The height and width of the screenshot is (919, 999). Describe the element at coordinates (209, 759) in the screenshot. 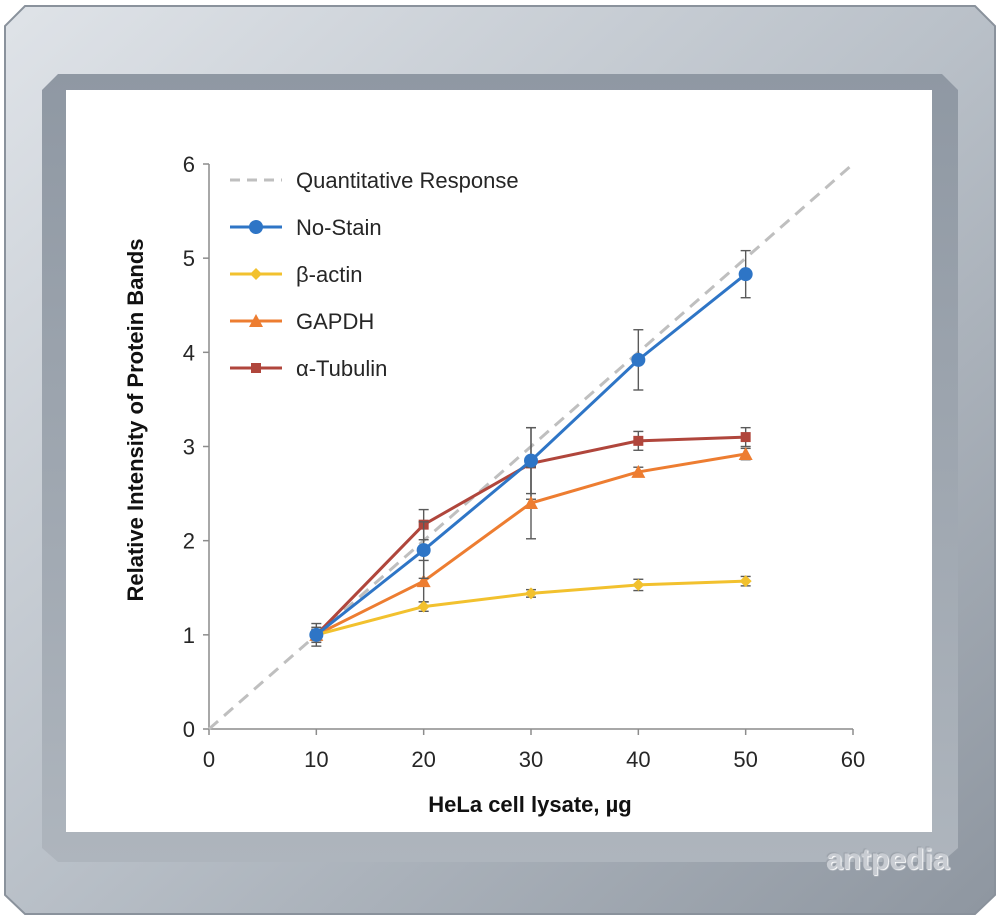

I see `x-tick-label: 0` at that location.